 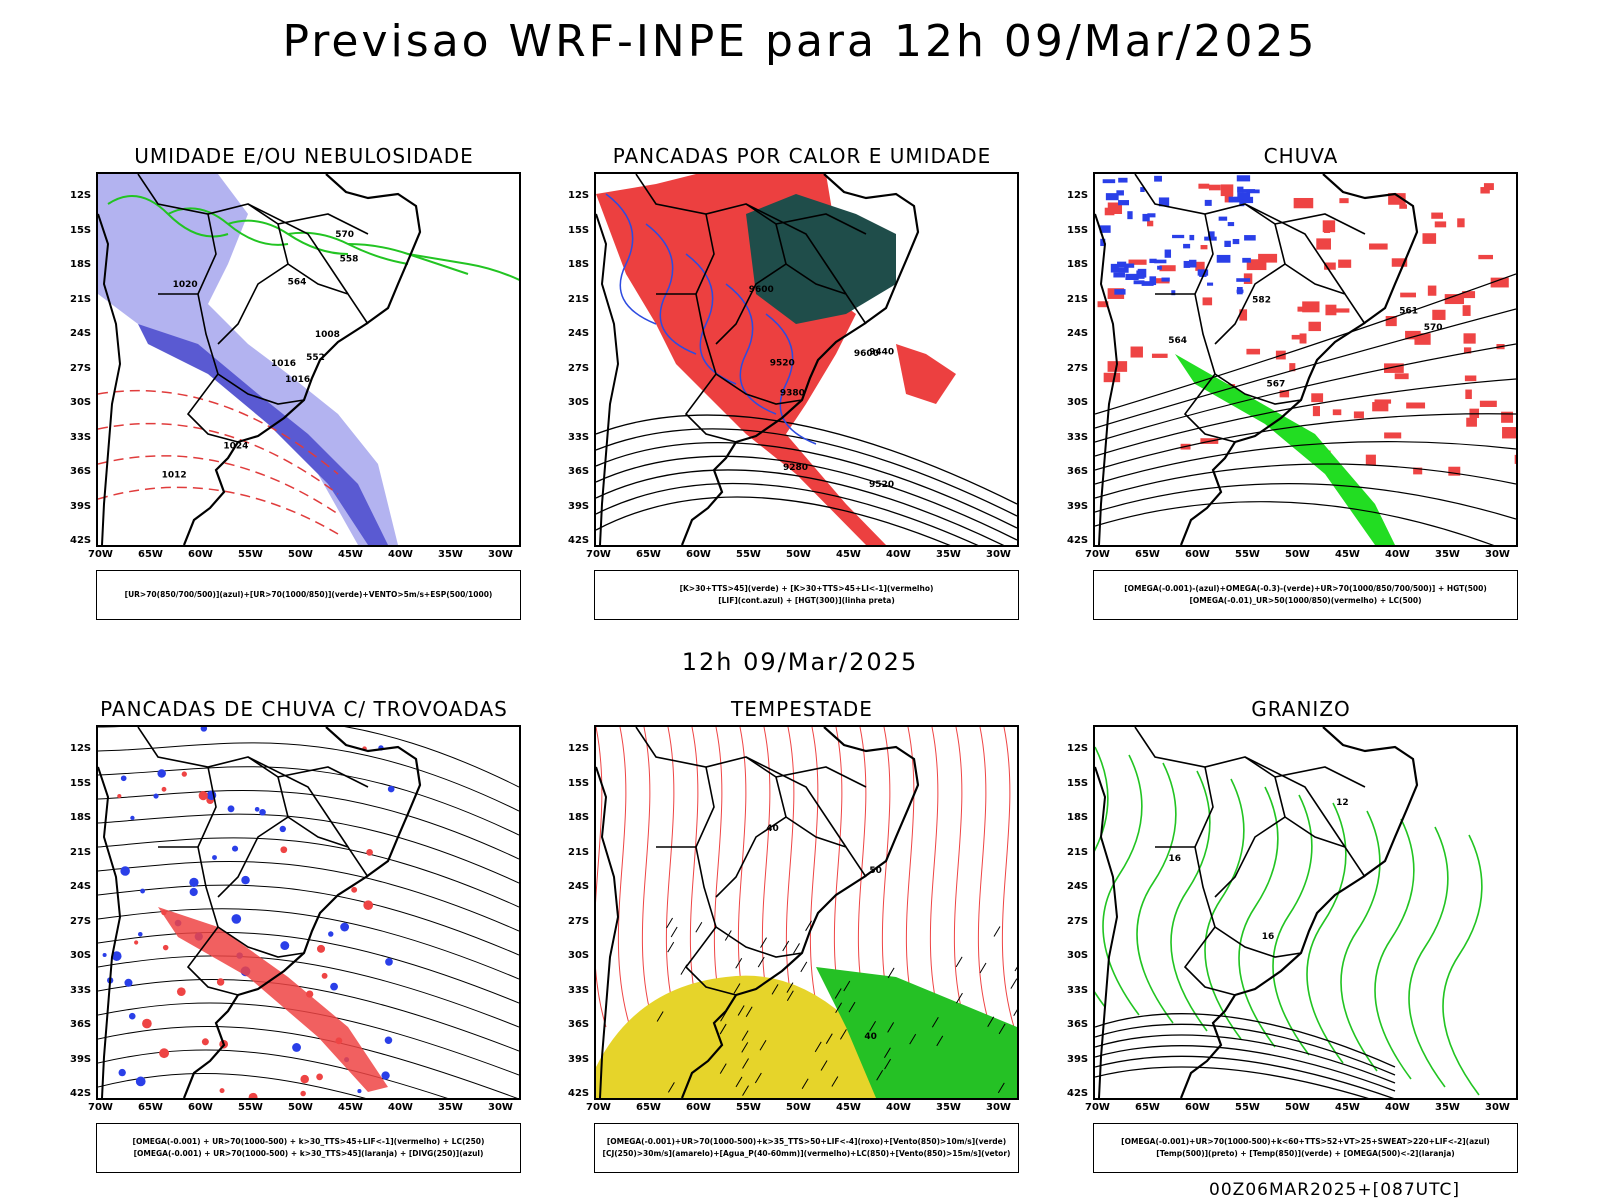 I want to click on panel-title: CHUVA, so click(x=1301, y=156).